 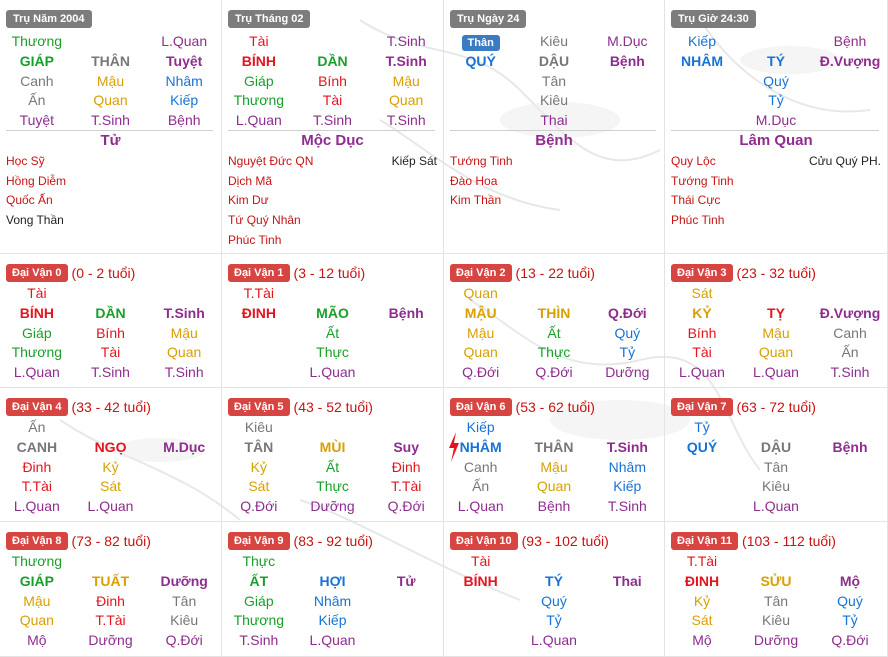 What do you see at coordinates (554, 446) in the screenshot?
I see `cell-text: THÂN` at bounding box center [554, 446].